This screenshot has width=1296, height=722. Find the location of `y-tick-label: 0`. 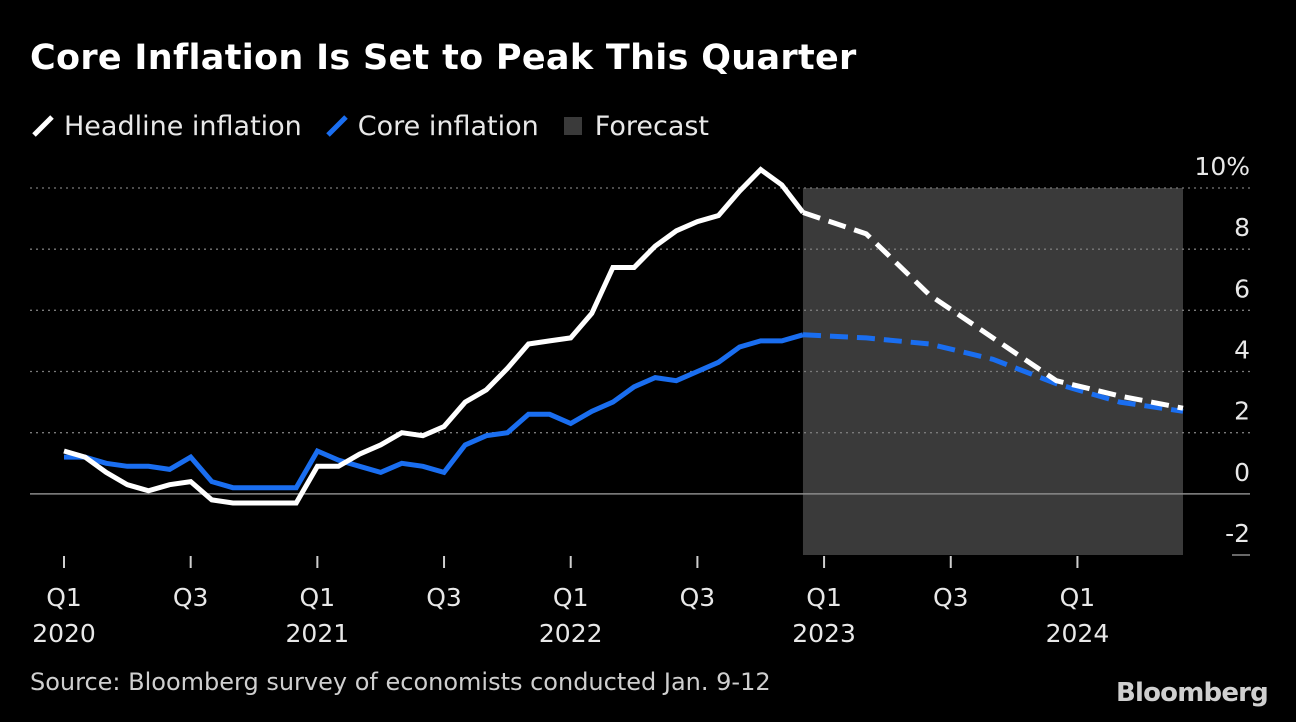

y-tick-label: 0 is located at coordinates (1242, 472).